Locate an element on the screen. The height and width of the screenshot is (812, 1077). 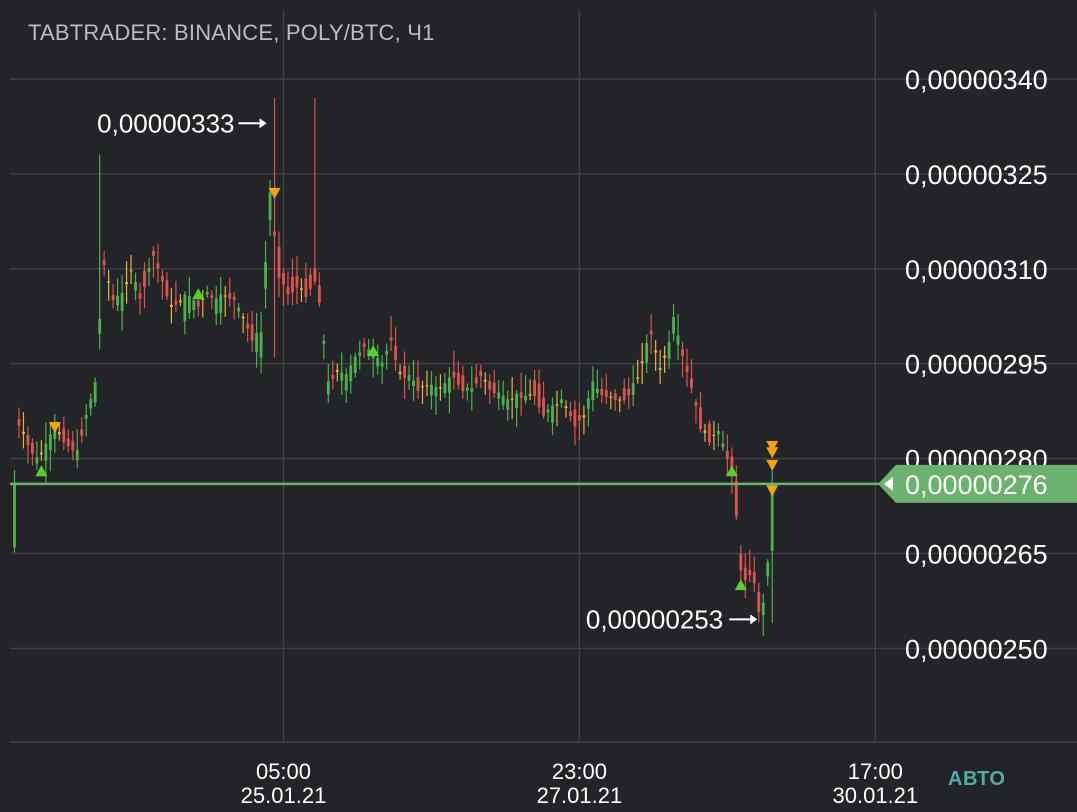
y-tick-label: 0,00000250 is located at coordinates (976, 649).